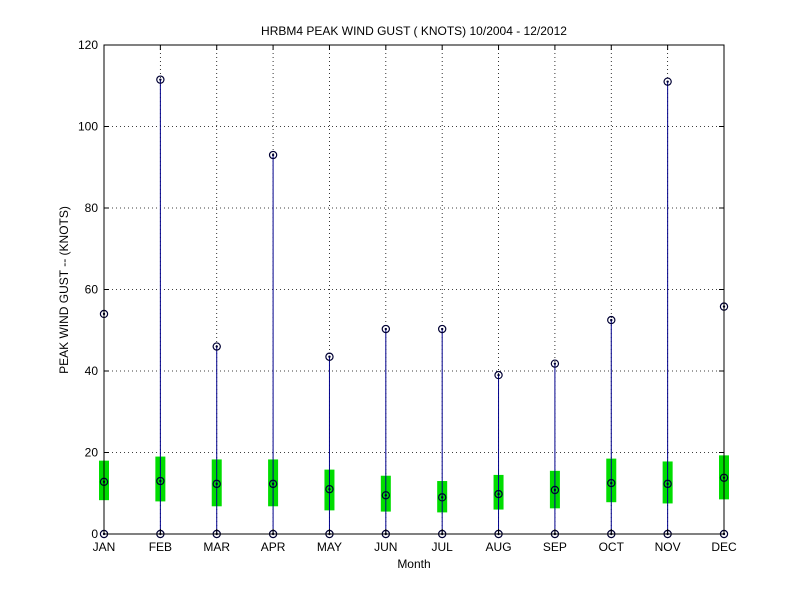 The height and width of the screenshot is (600, 800). What do you see at coordinates (64, 290) in the screenshot?
I see `y-axis-label: PEAK WIND GUST -- (KNOTS)` at bounding box center [64, 290].